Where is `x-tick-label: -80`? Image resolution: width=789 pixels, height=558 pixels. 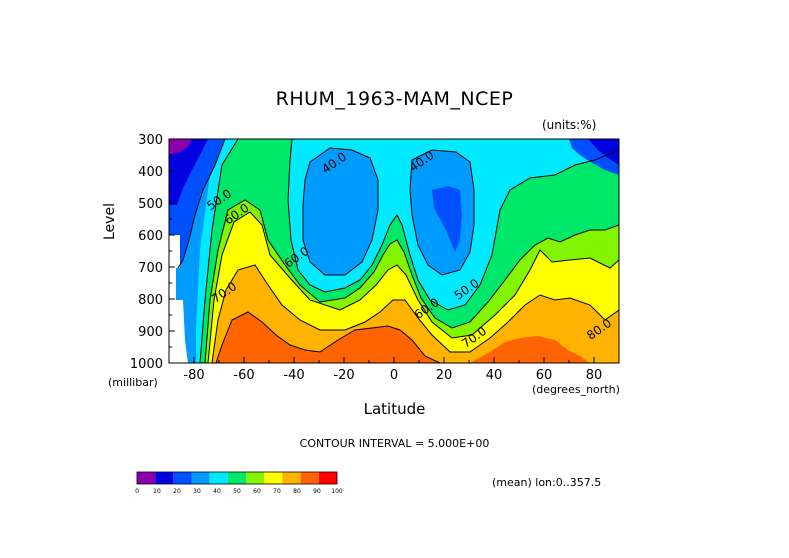 x-tick-label: -80 is located at coordinates (193, 375).